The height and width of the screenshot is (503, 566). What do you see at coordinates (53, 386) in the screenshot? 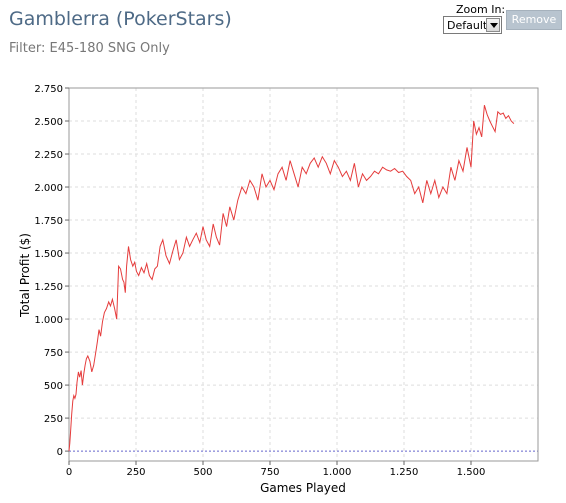
I see `y-tick-label: 500` at bounding box center [53, 386].